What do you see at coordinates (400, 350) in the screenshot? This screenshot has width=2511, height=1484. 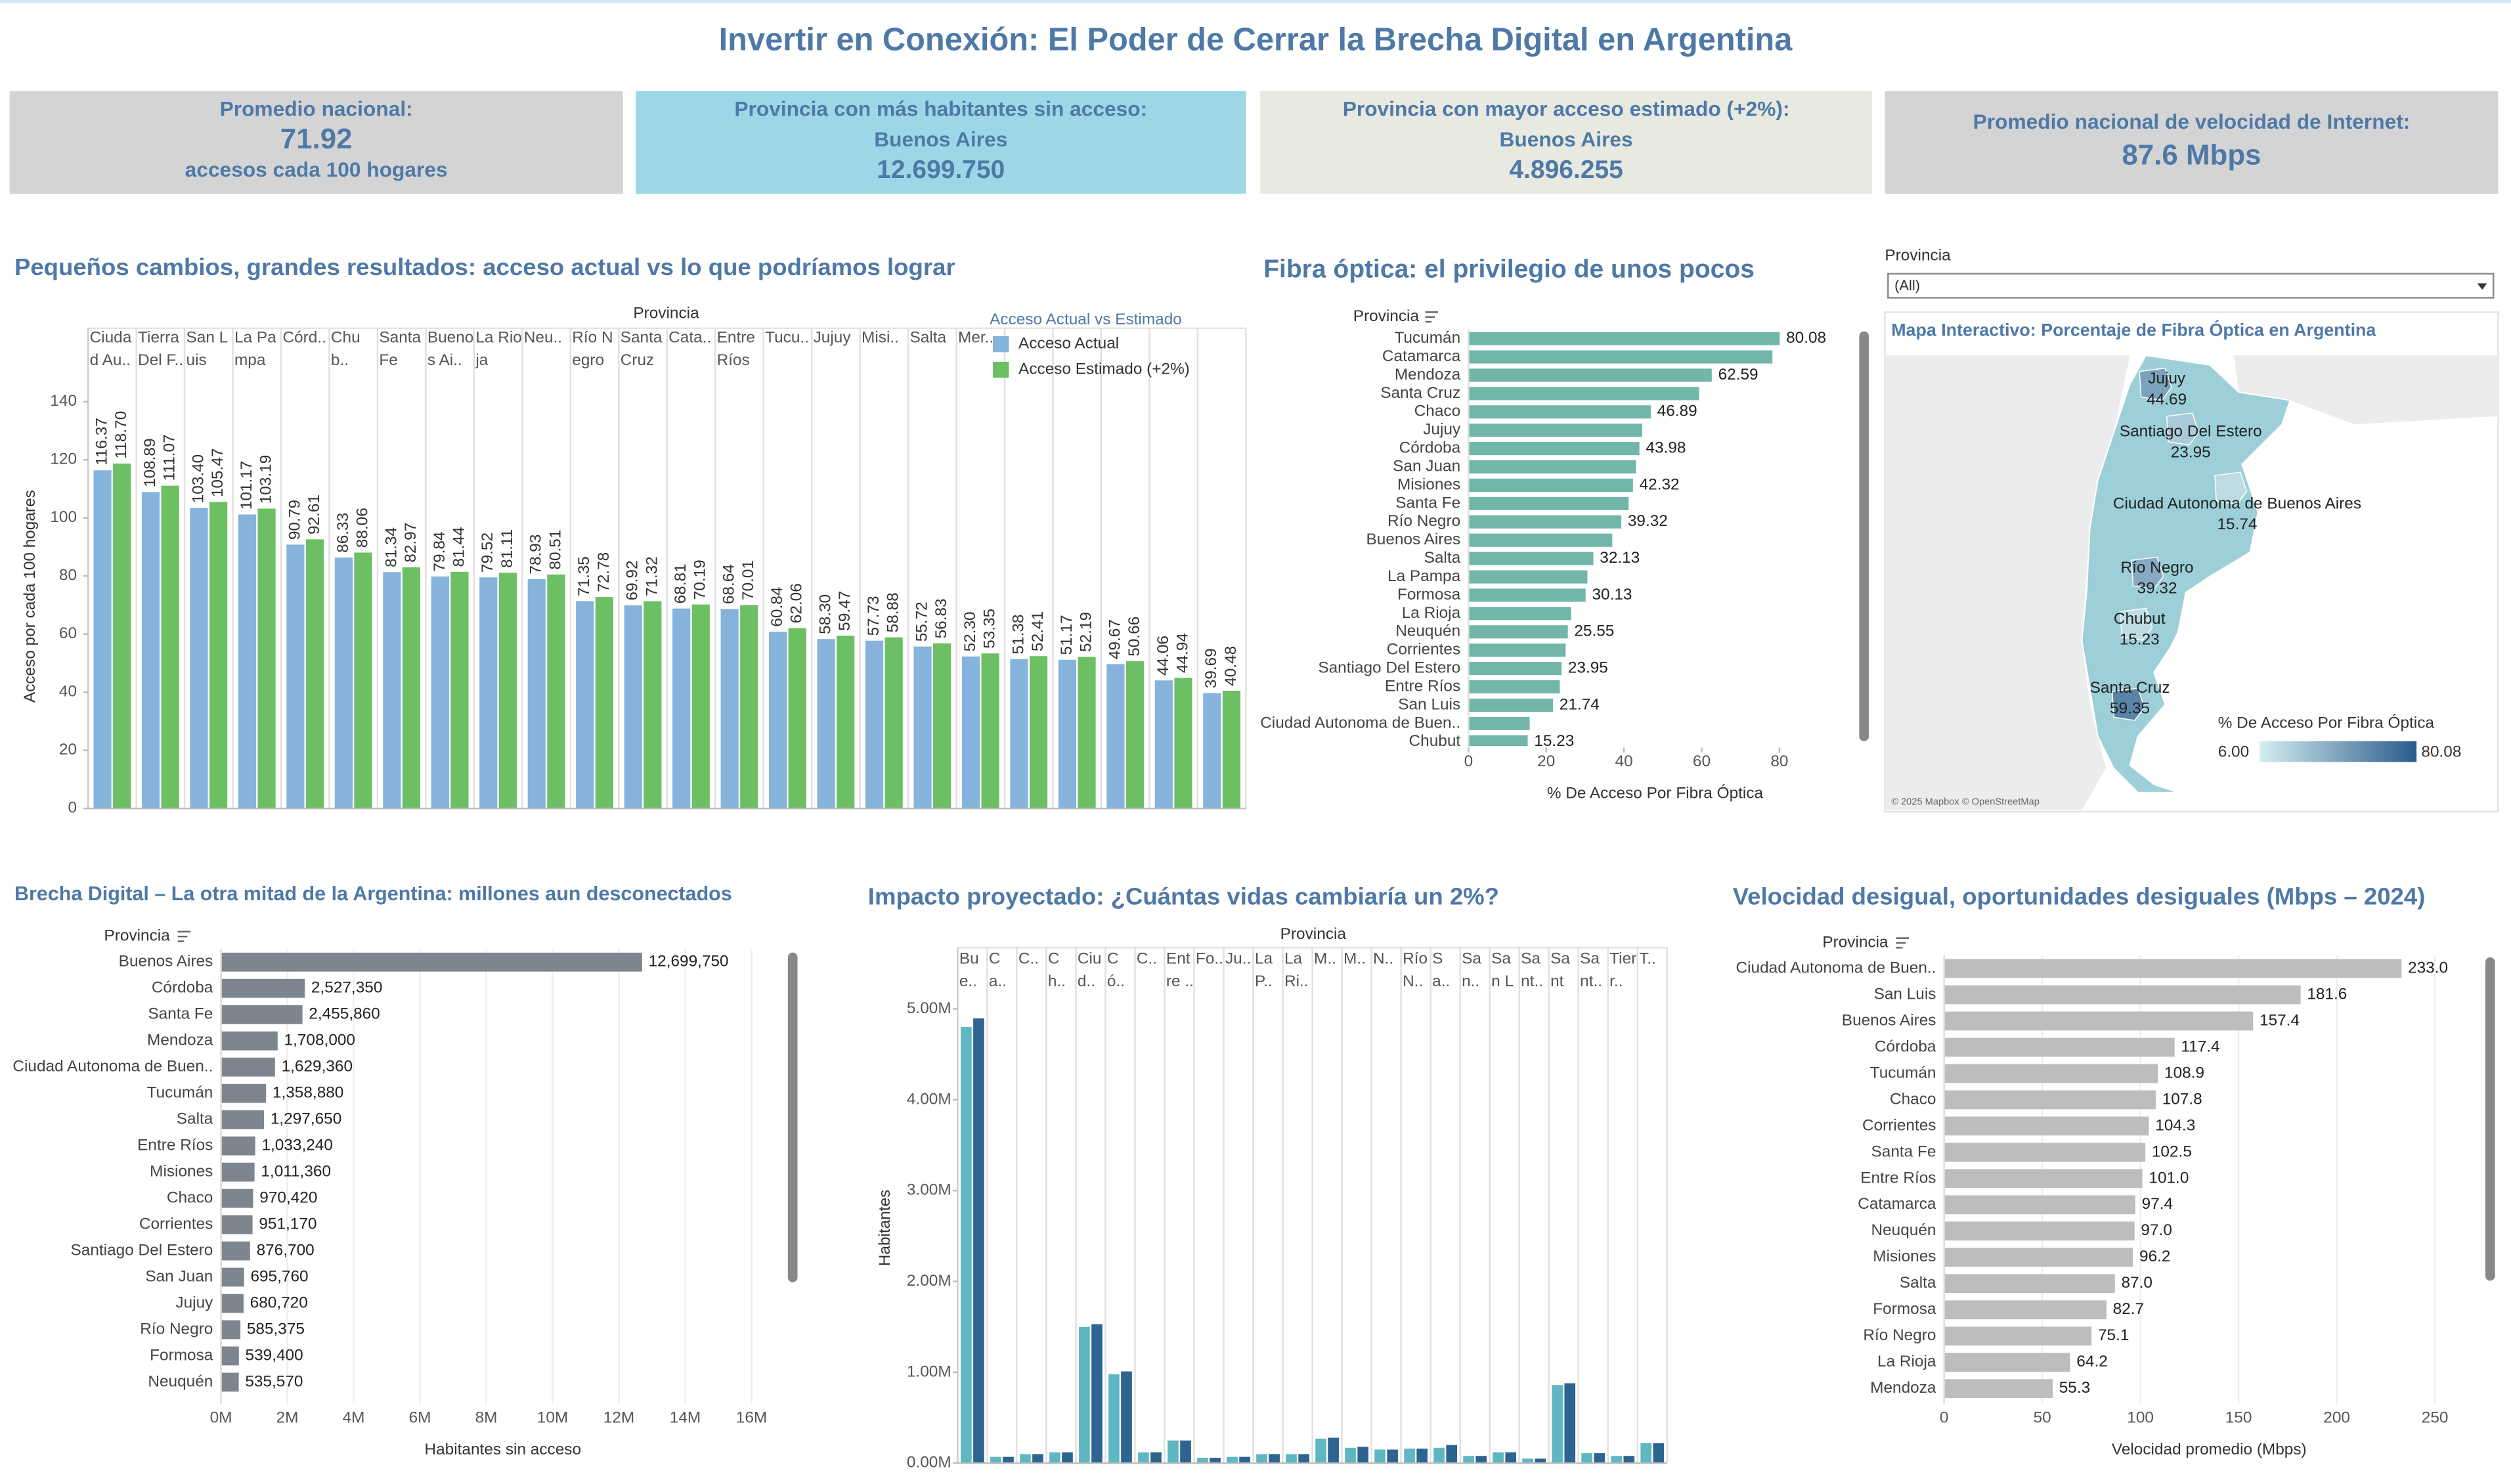 I see `x-tick-label-box: Santa Fe` at bounding box center [400, 350].